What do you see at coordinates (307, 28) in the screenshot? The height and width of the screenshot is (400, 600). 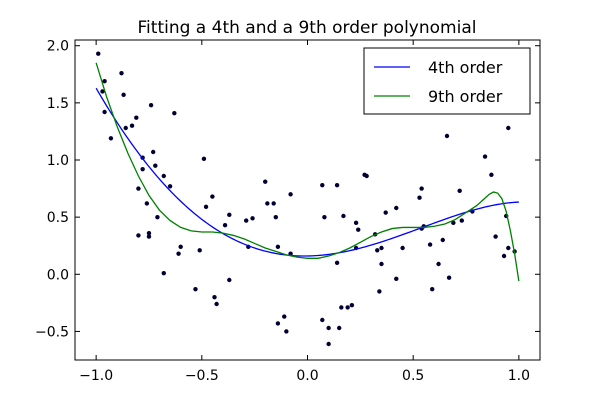 I see `chart-title: Fitting a 4th and a 9th order polynomial` at bounding box center [307, 28].